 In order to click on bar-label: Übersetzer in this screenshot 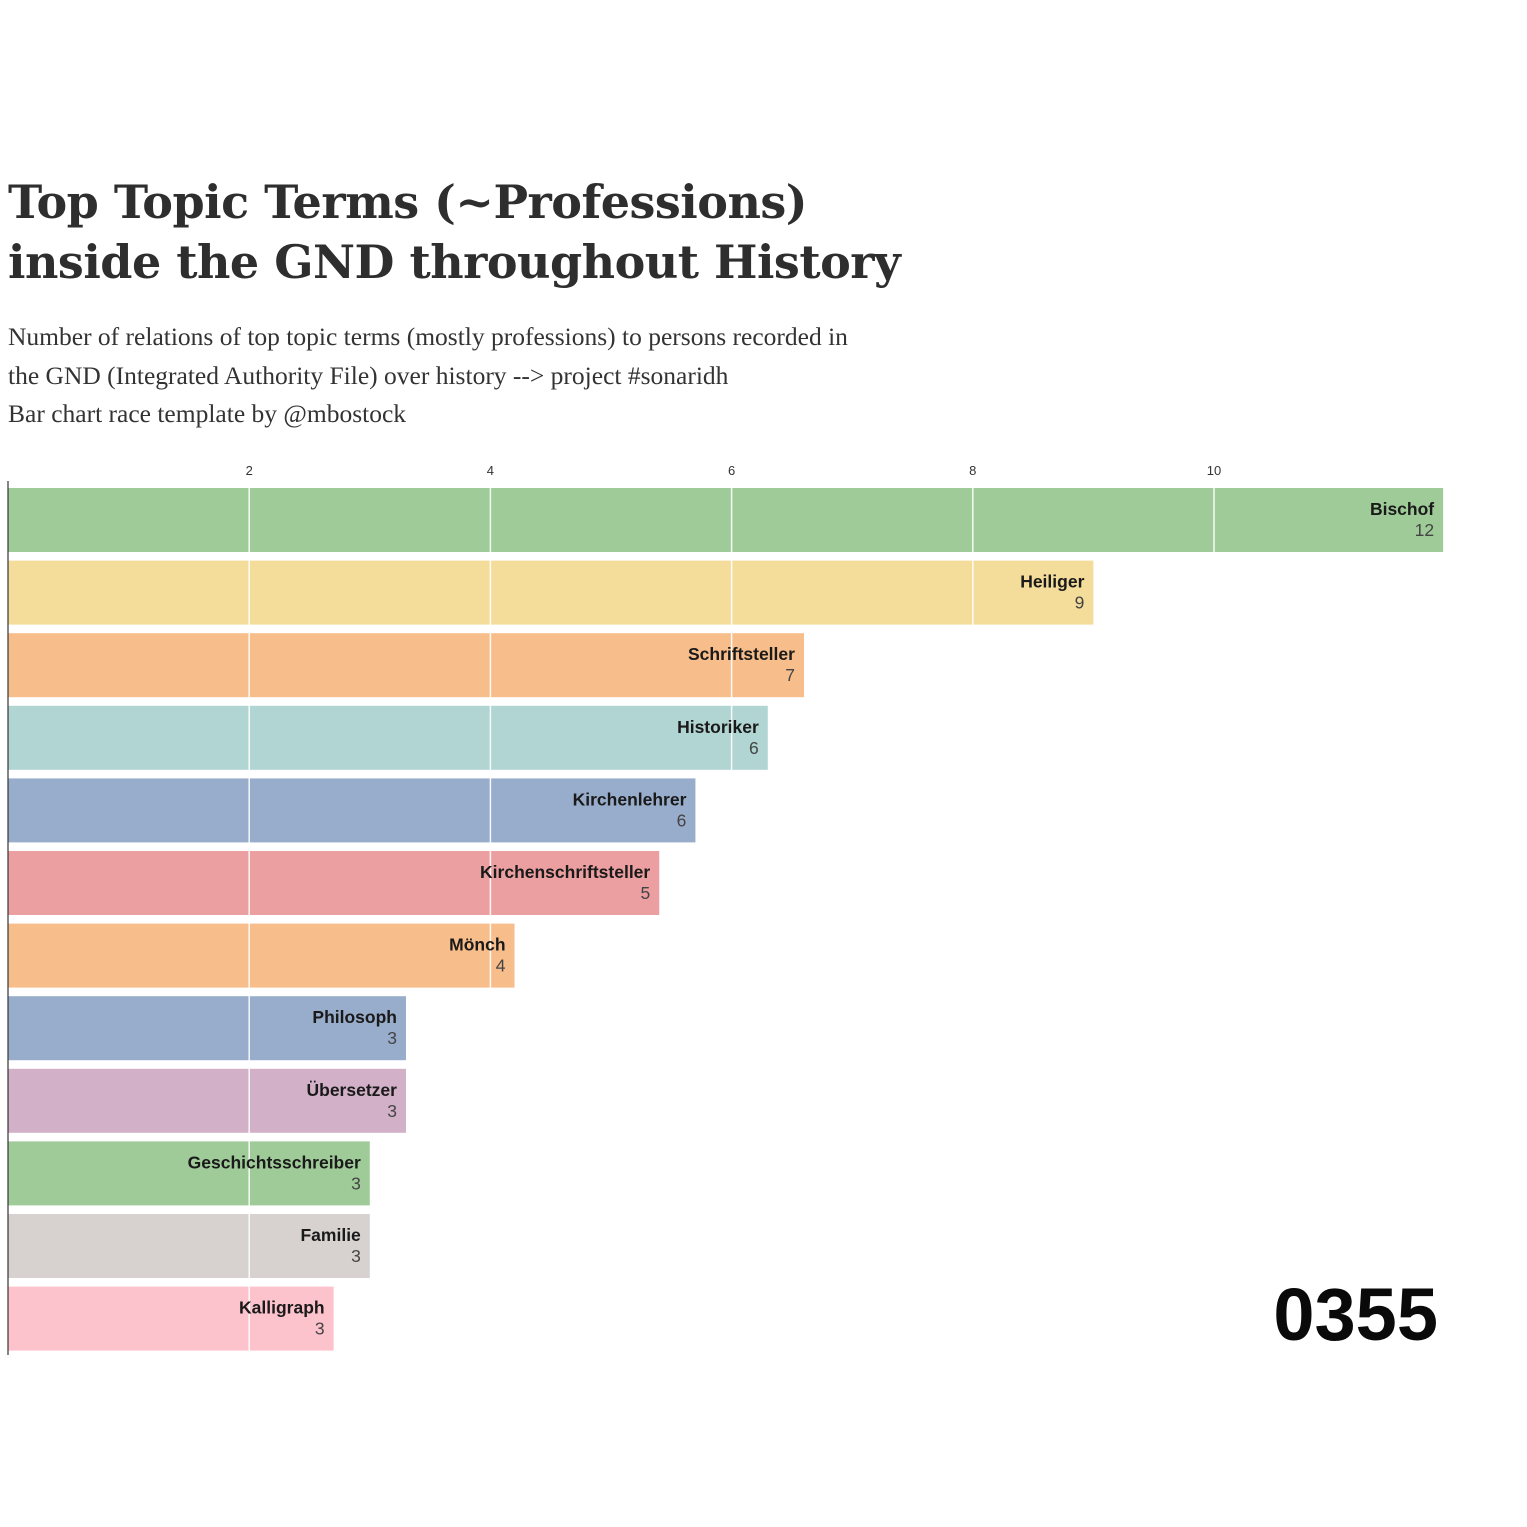, I will do `click(352, 1090)`.